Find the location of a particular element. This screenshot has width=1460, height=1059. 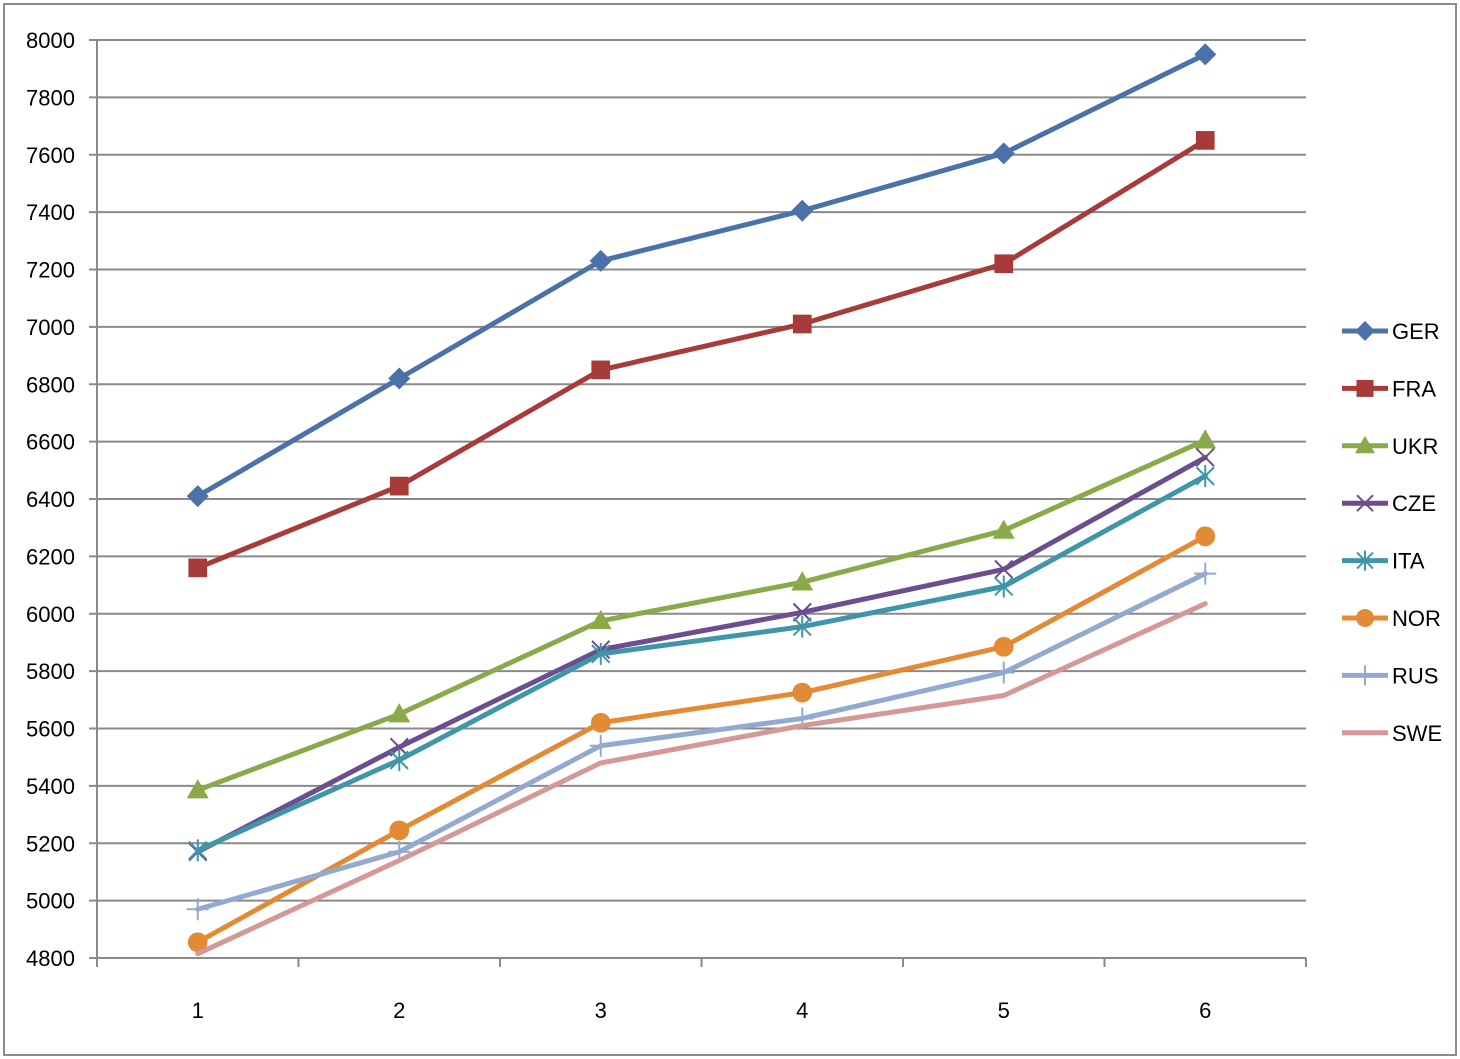

x-tick-label: 5 is located at coordinates (1004, 1010).